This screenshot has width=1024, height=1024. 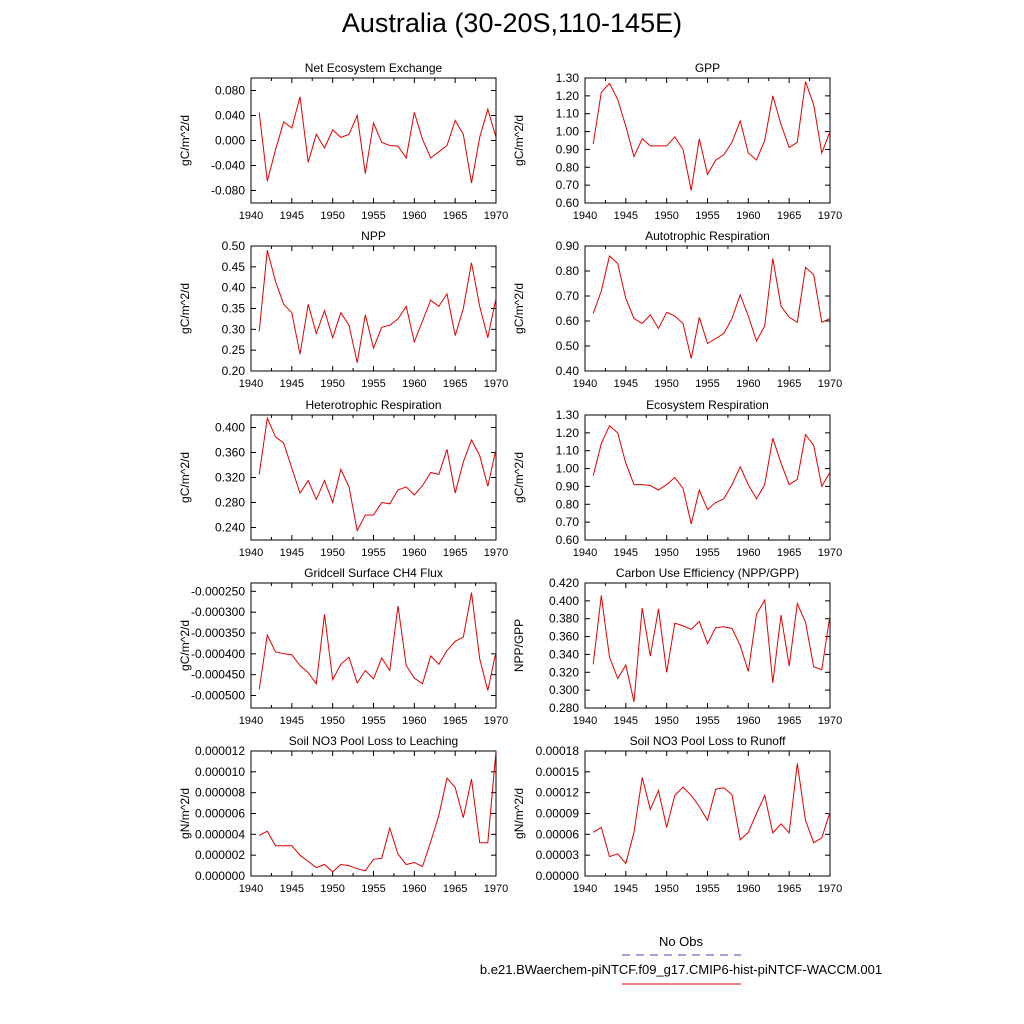 What do you see at coordinates (234, 288) in the screenshot?
I see `y-tick-label: 0.40` at bounding box center [234, 288].